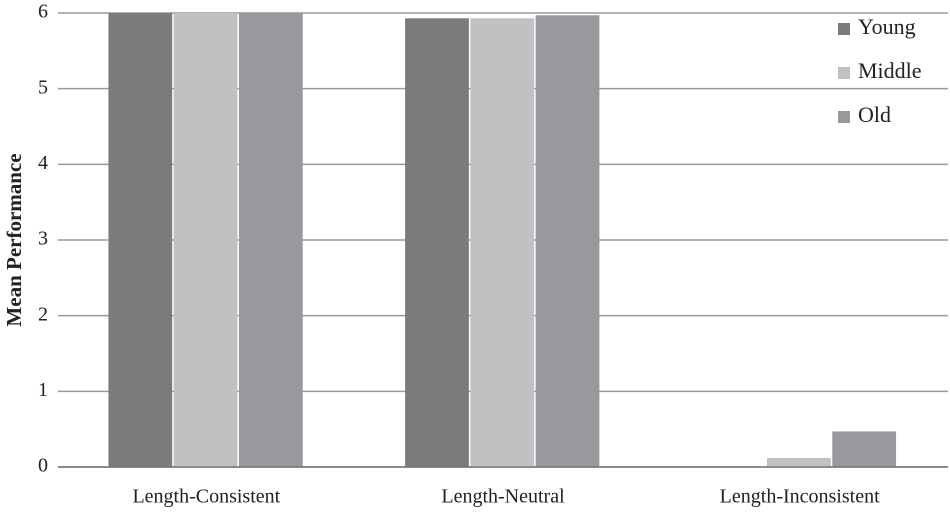 The image size is (950, 516). Describe the element at coordinates (43, 12) in the screenshot. I see `y-tick-label: 6` at that location.